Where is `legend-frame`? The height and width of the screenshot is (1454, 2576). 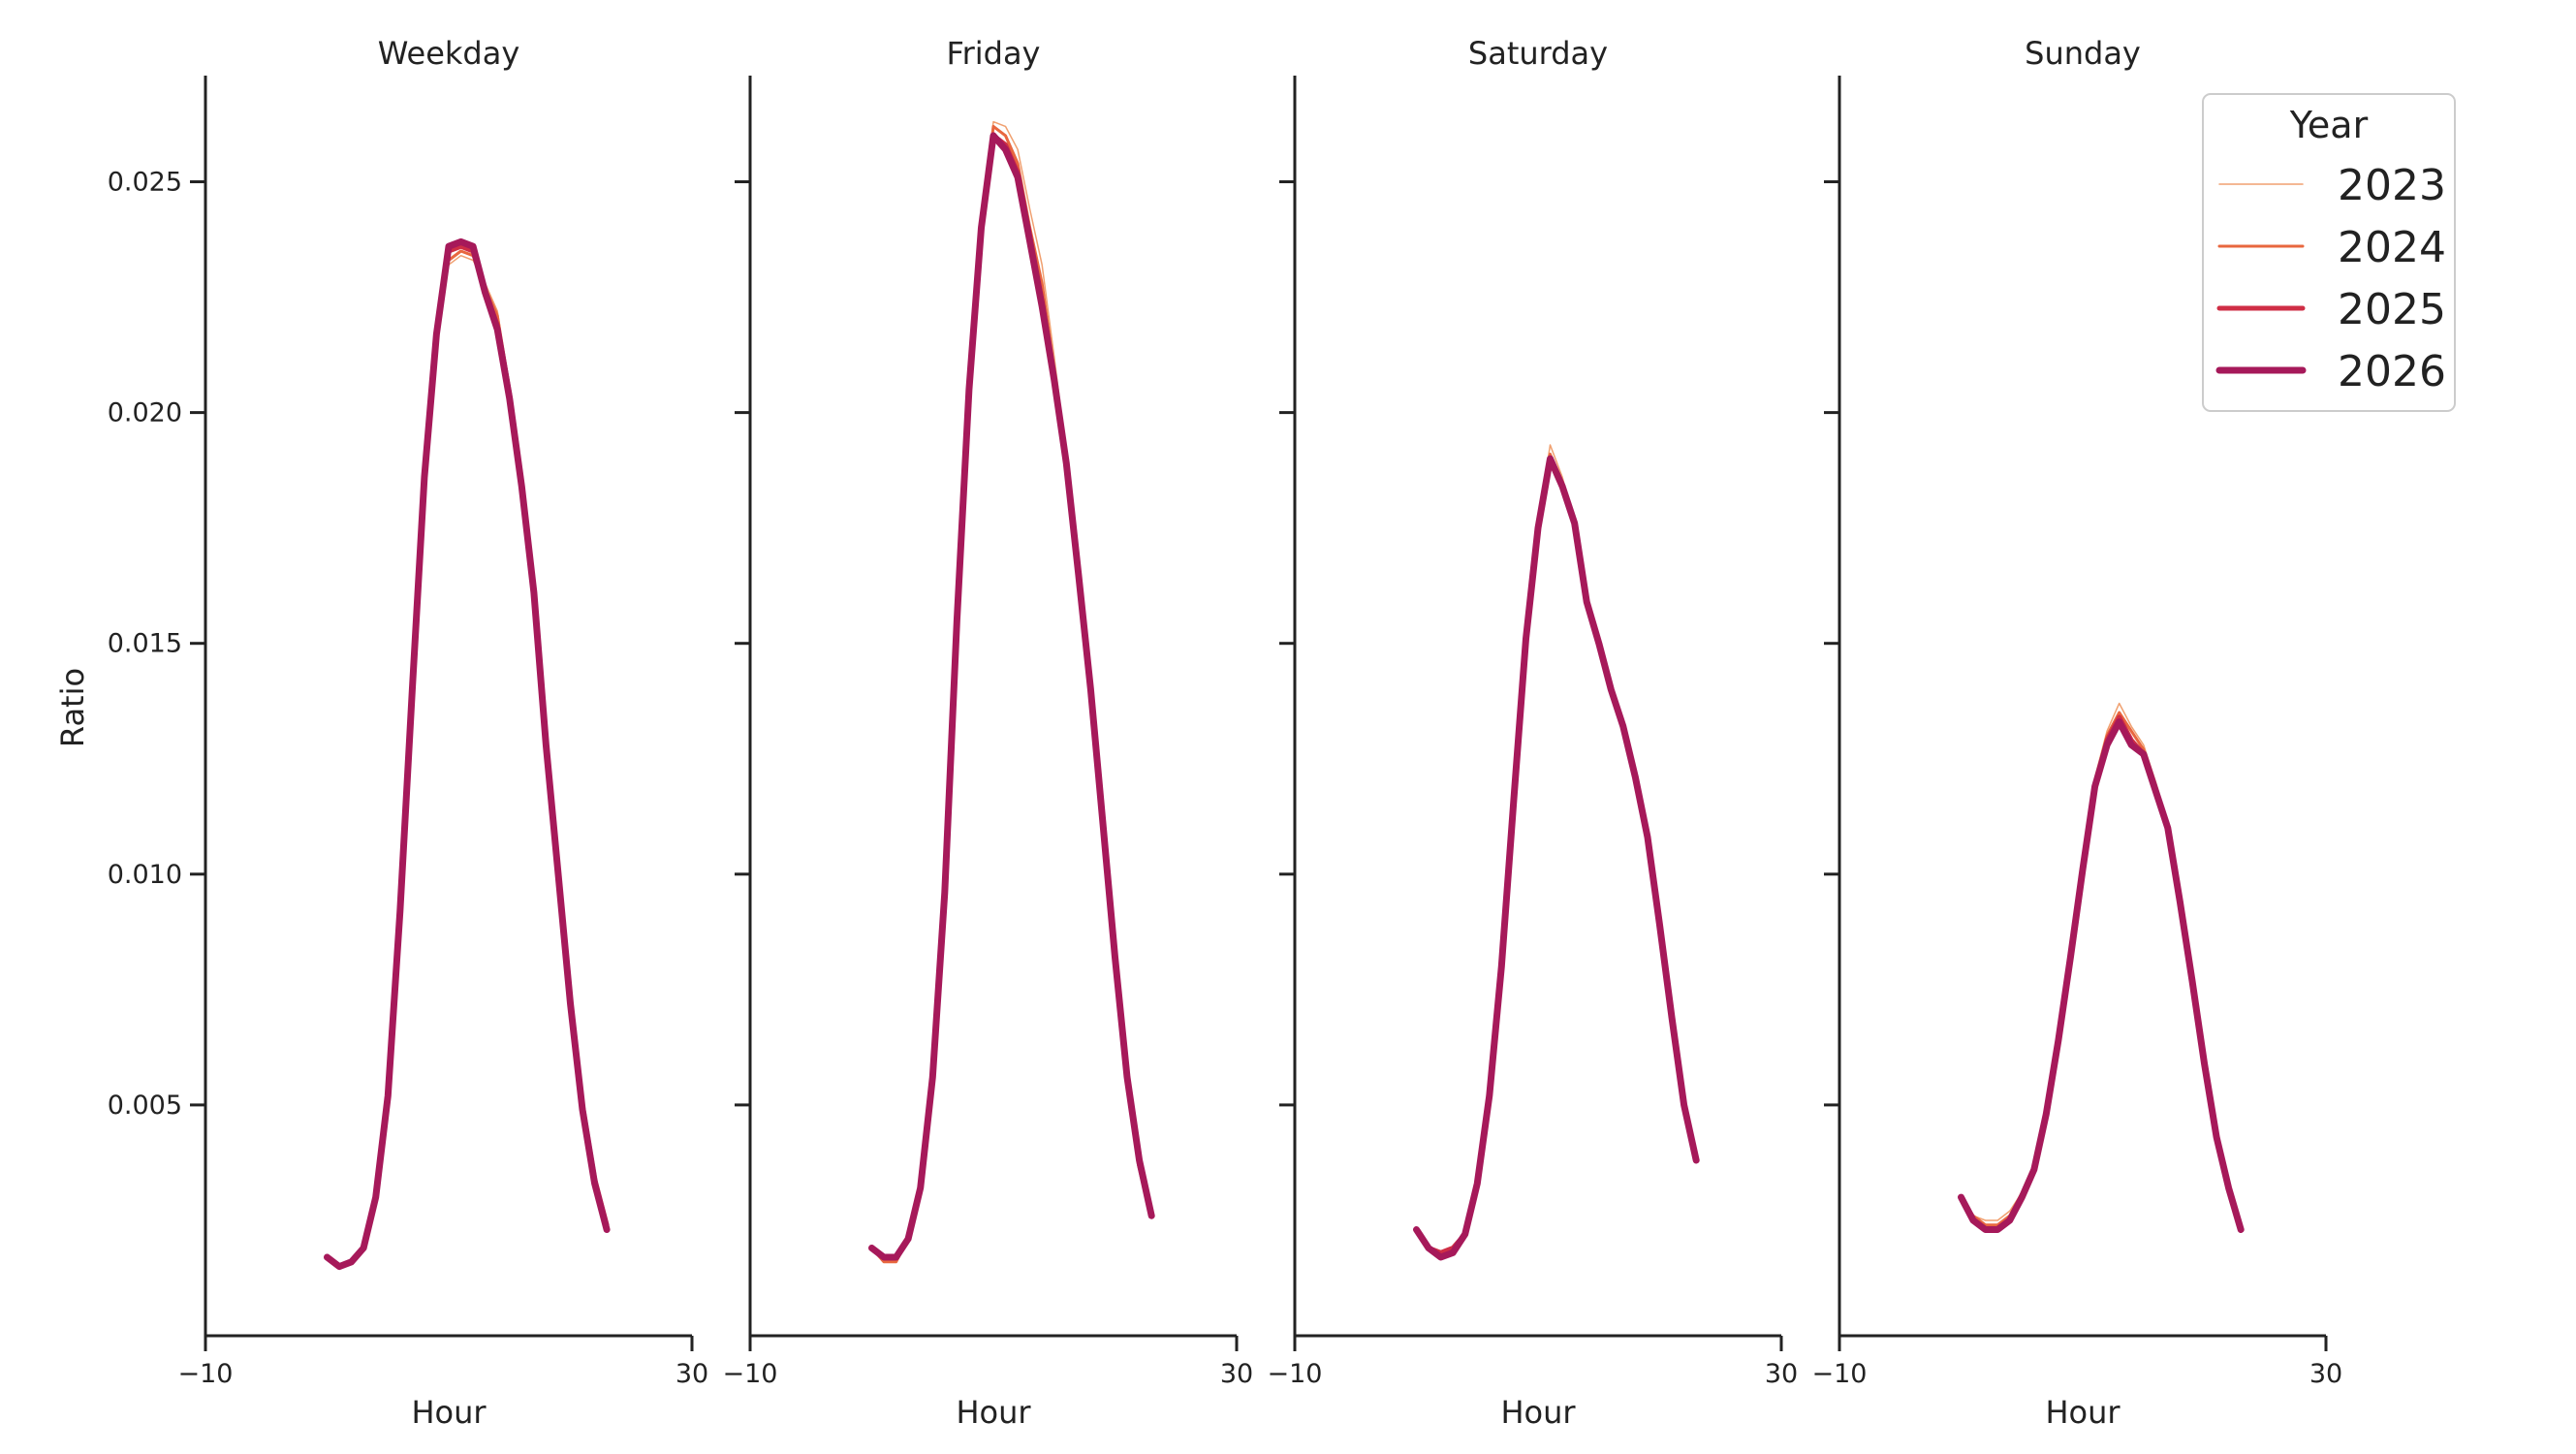 legend-frame is located at coordinates (2329, 252).